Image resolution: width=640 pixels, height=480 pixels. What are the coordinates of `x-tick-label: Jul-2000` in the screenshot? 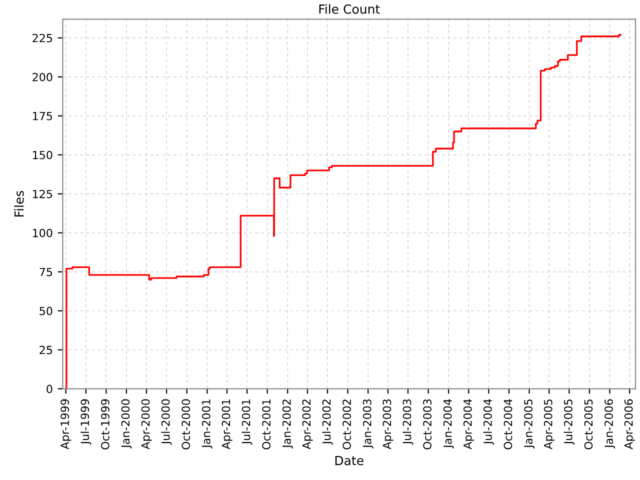 It's located at (166, 422).